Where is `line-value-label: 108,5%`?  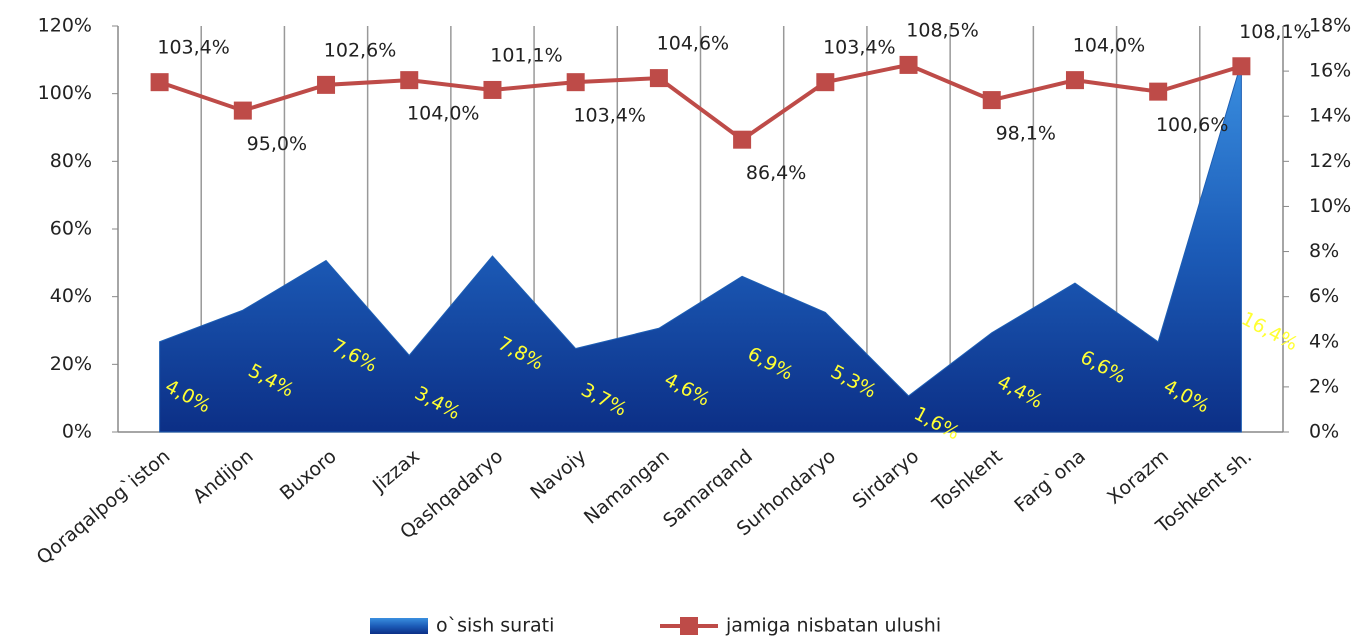
line-value-label: 108,5% is located at coordinates (942, 30).